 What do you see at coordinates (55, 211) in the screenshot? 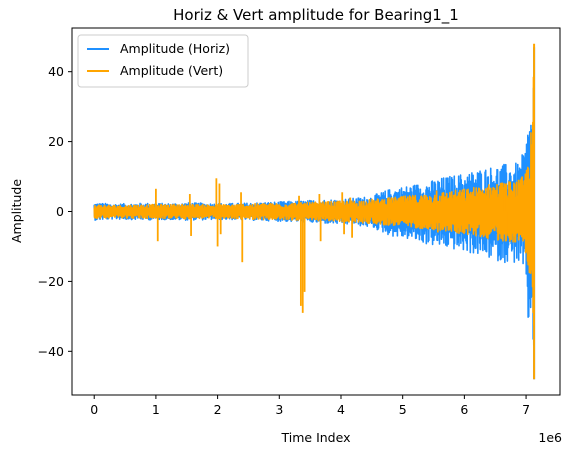
I see `y-axis: −40 −20 0 20 40` at bounding box center [55, 211].